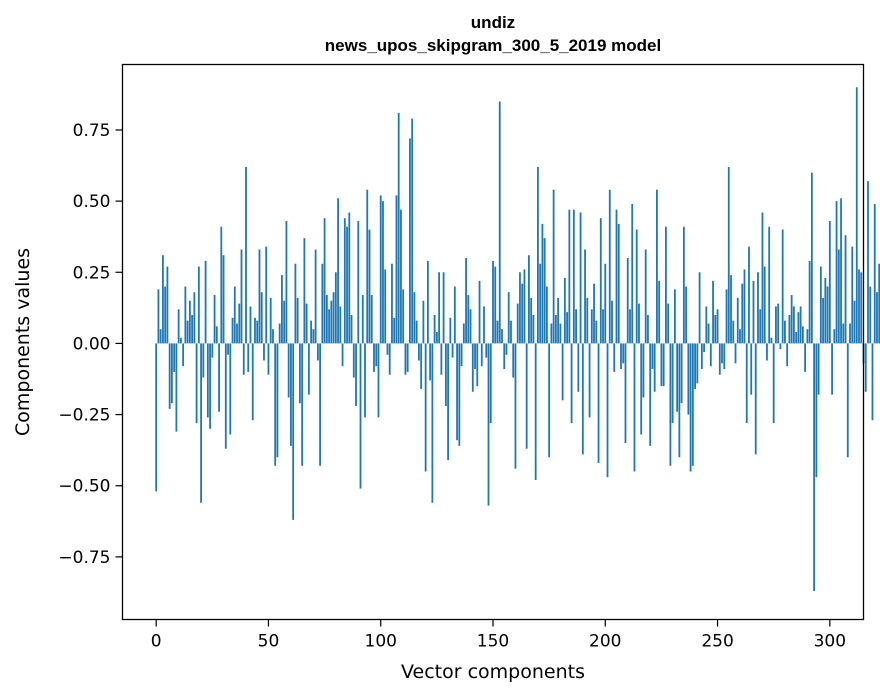  I want to click on y-tick-label: 0.50, so click(92, 202).